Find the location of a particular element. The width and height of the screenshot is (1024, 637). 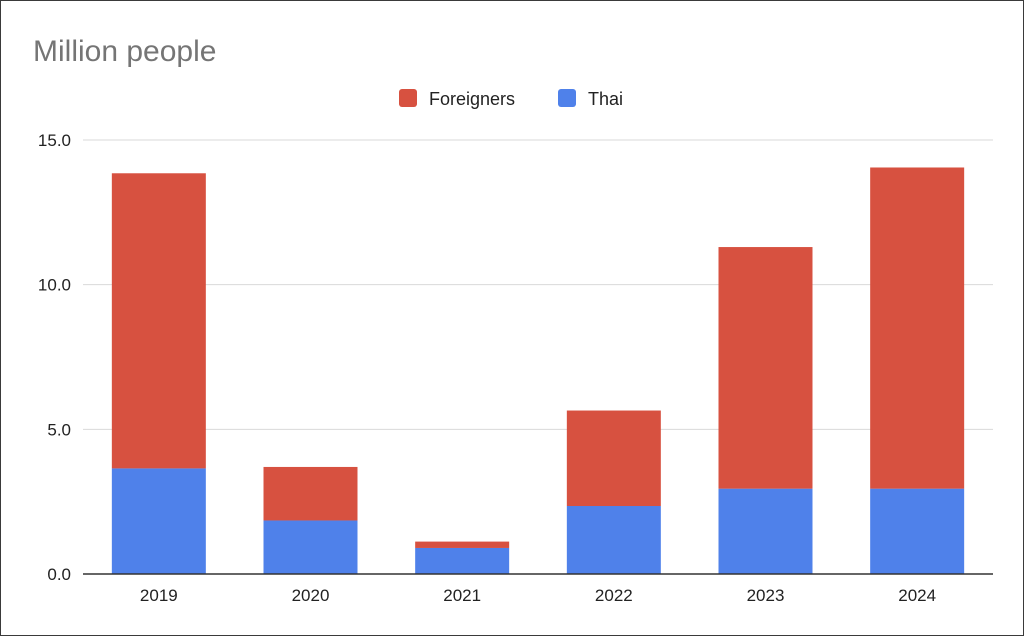

x-tick-label: 2021 is located at coordinates (462, 595).